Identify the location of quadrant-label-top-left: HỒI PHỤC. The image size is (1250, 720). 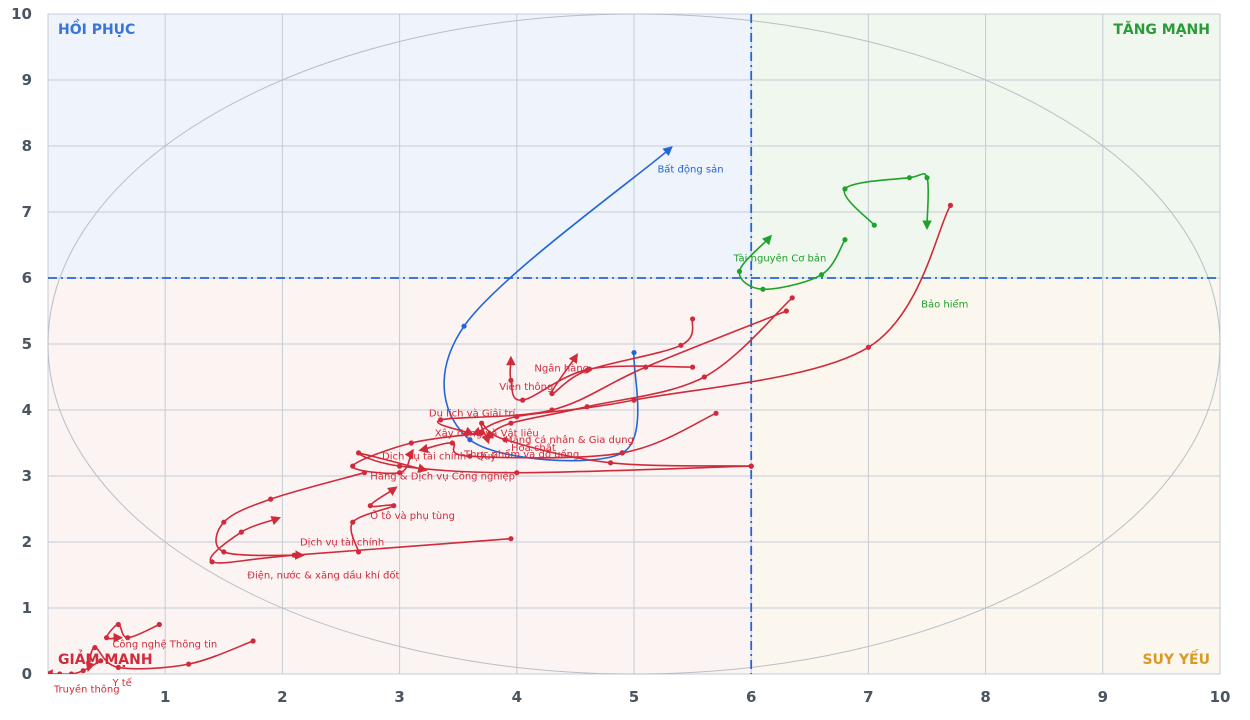
(96, 28).